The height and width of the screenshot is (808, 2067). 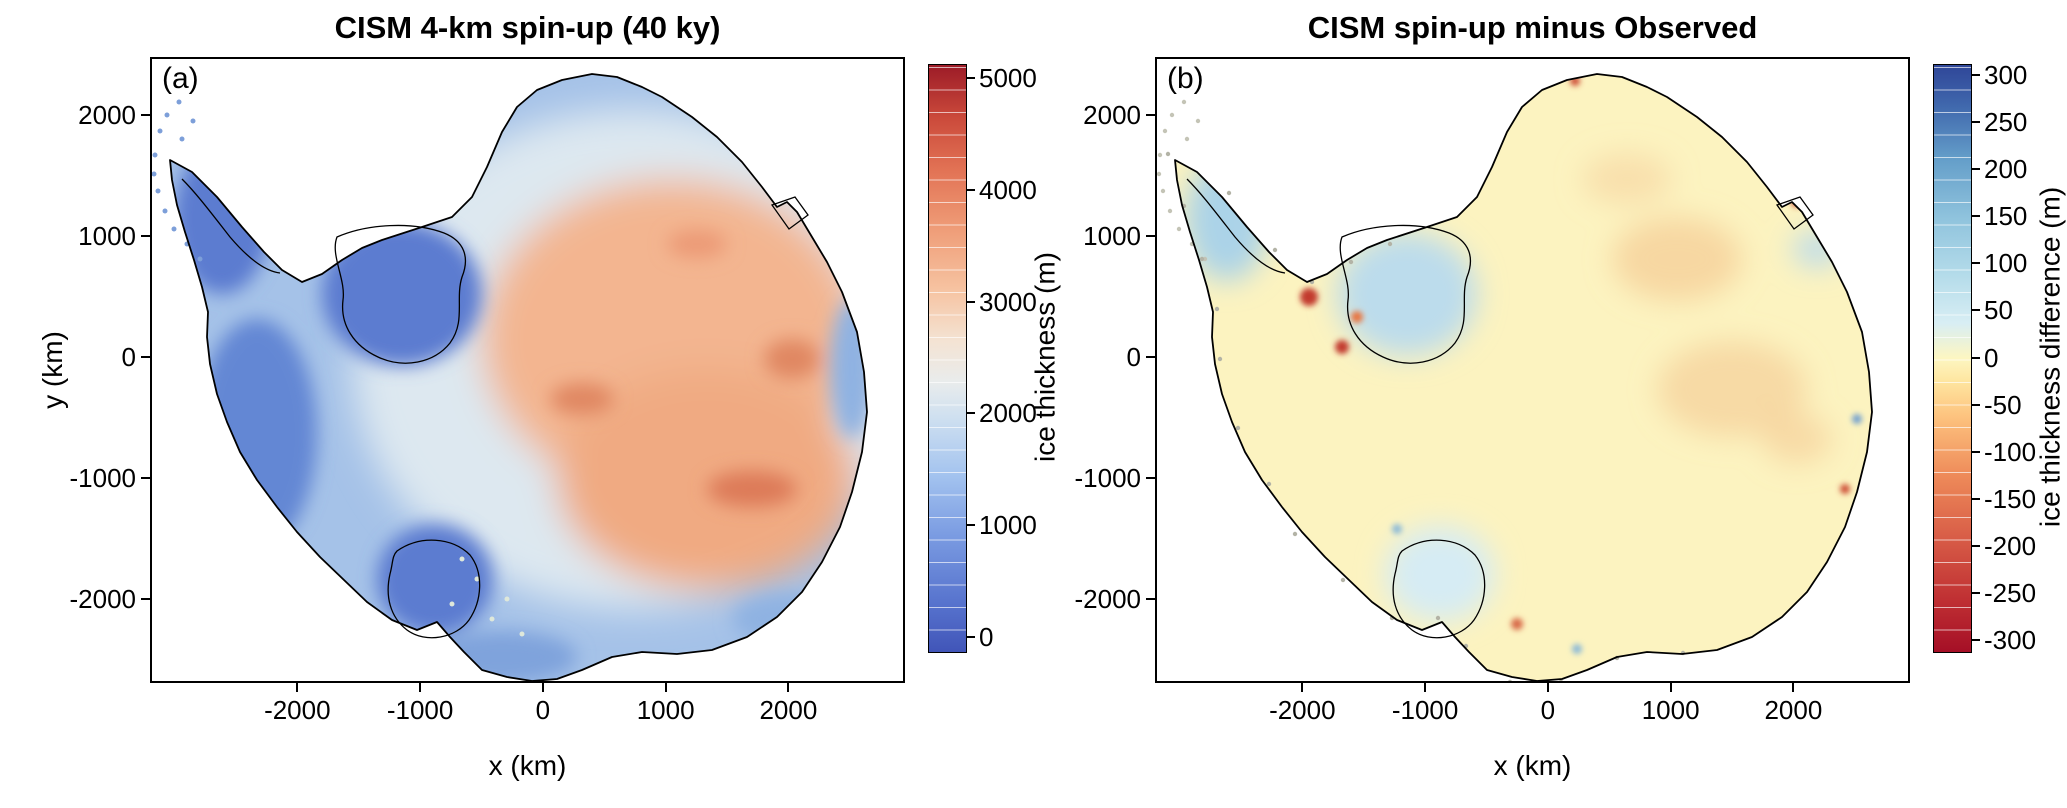 What do you see at coordinates (1998, 310) in the screenshot?
I see `colorbar-tick-label: 50` at bounding box center [1998, 310].